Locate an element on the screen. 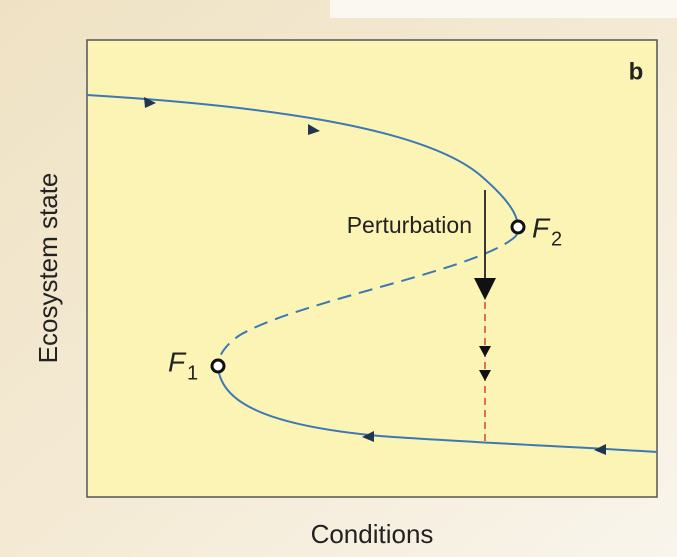 The image size is (677, 557). y-axis-label: Ecosystem state is located at coordinates (48, 268).